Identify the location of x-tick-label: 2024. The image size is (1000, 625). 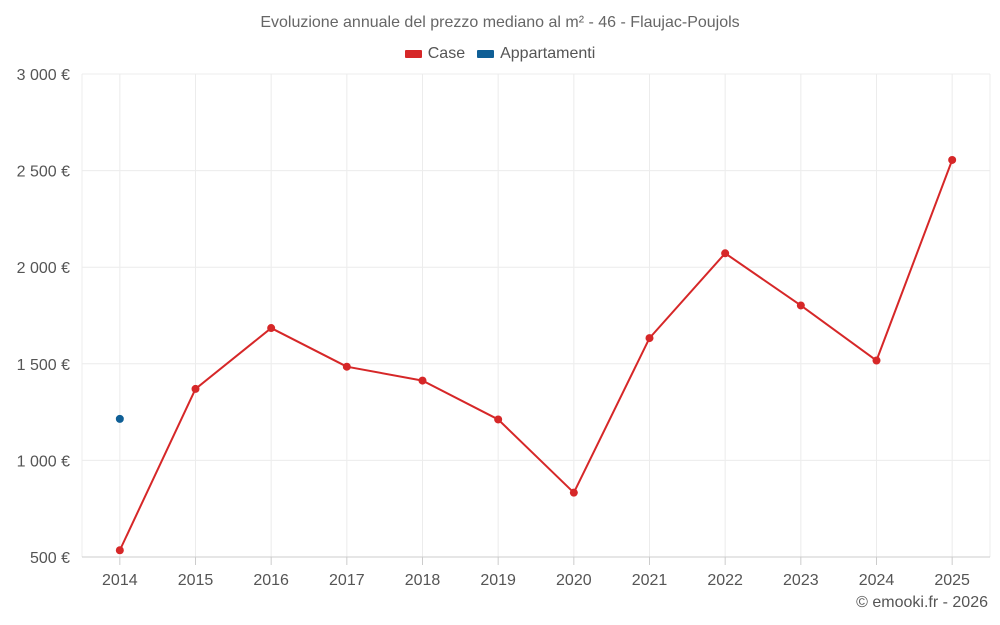
(877, 580).